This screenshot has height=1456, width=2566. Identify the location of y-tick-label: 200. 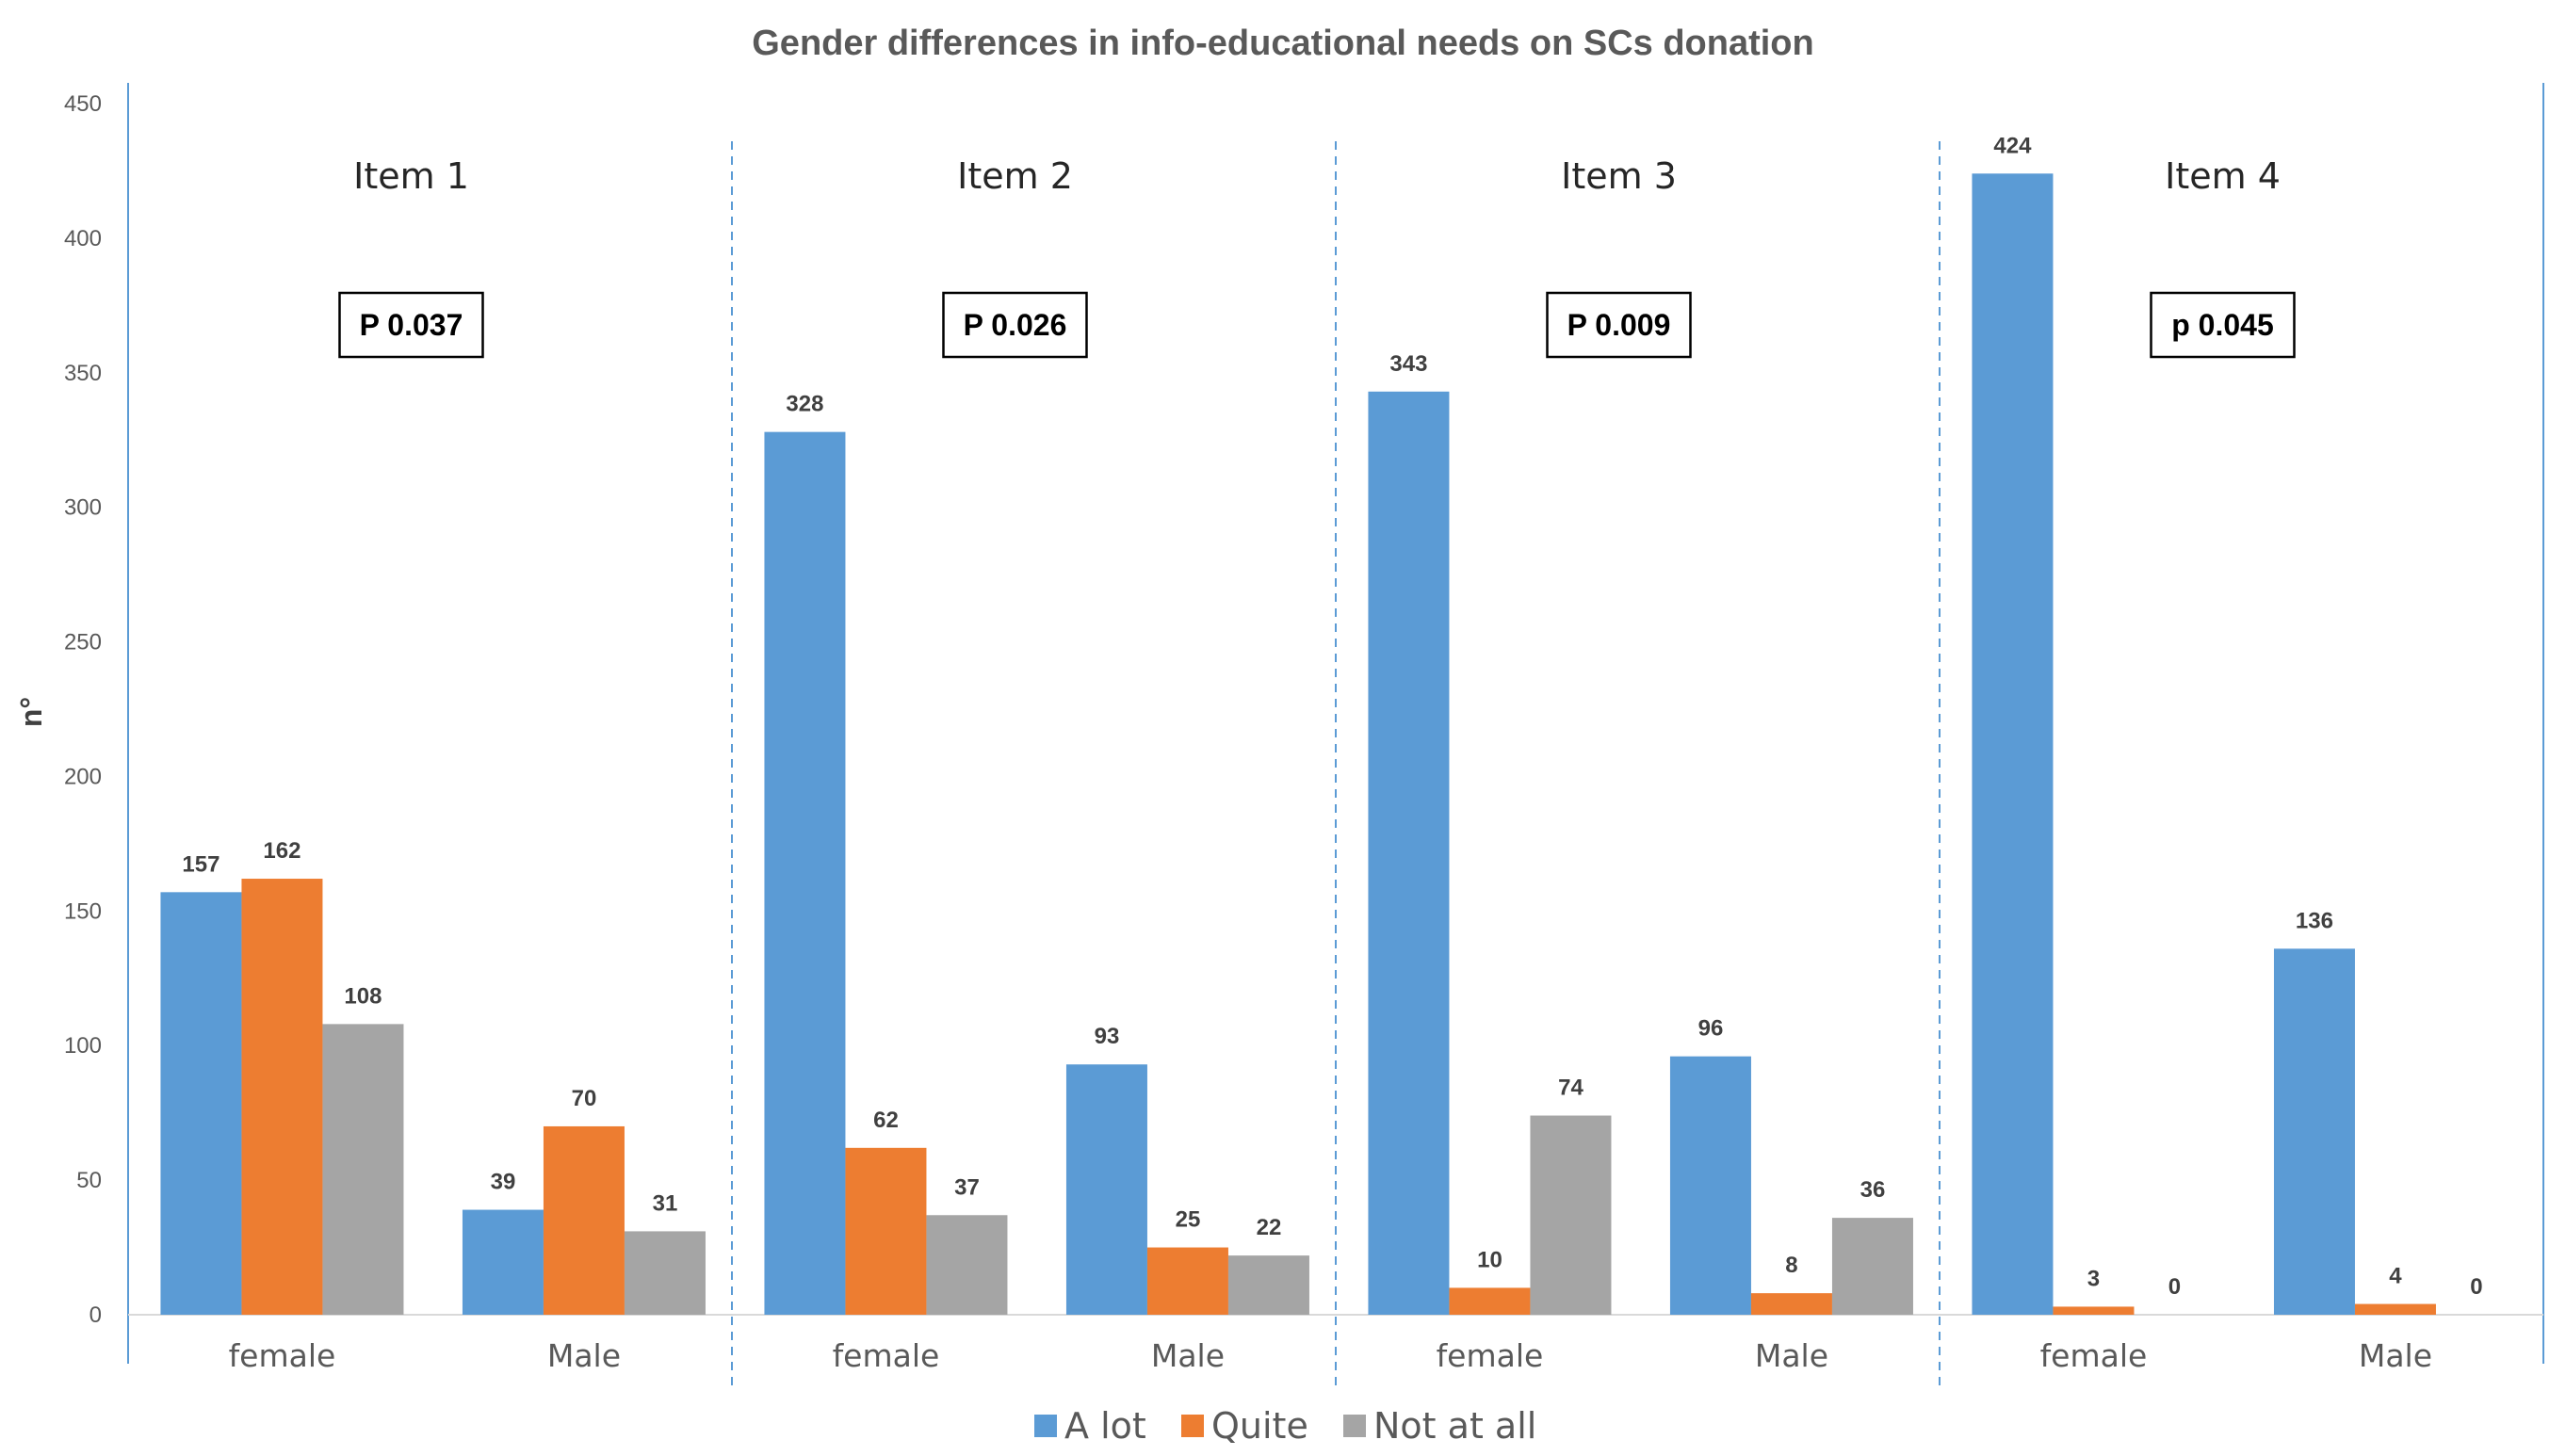
(83, 776).